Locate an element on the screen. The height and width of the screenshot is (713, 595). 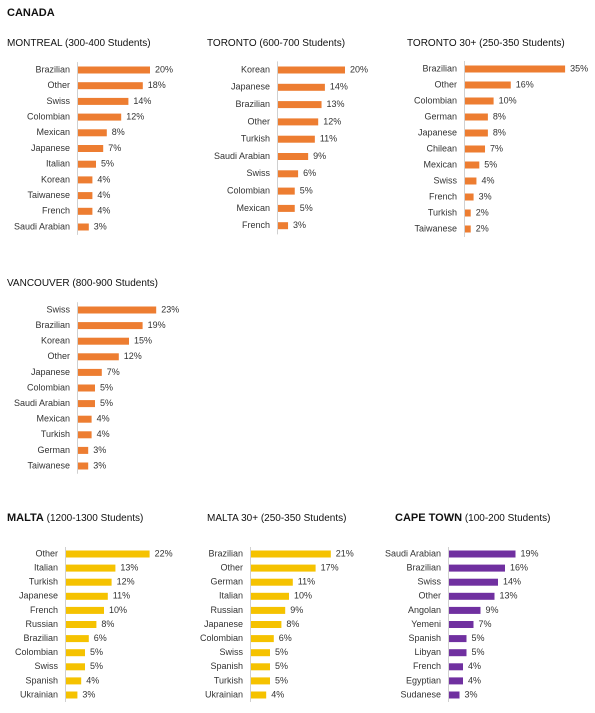
chart-title: CAPE TOWN (100-200 Students) is located at coordinates (472, 518).